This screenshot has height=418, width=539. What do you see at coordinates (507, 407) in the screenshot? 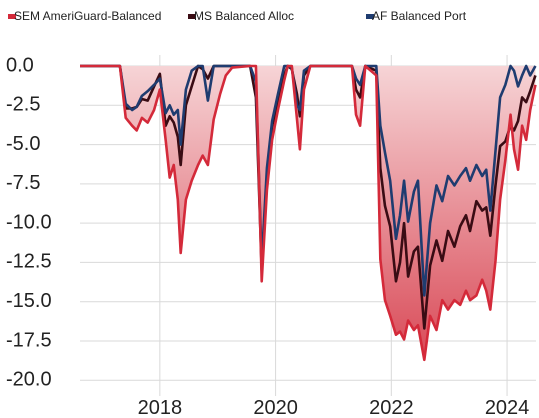
I see `x-tick-label: 2024` at bounding box center [507, 407].